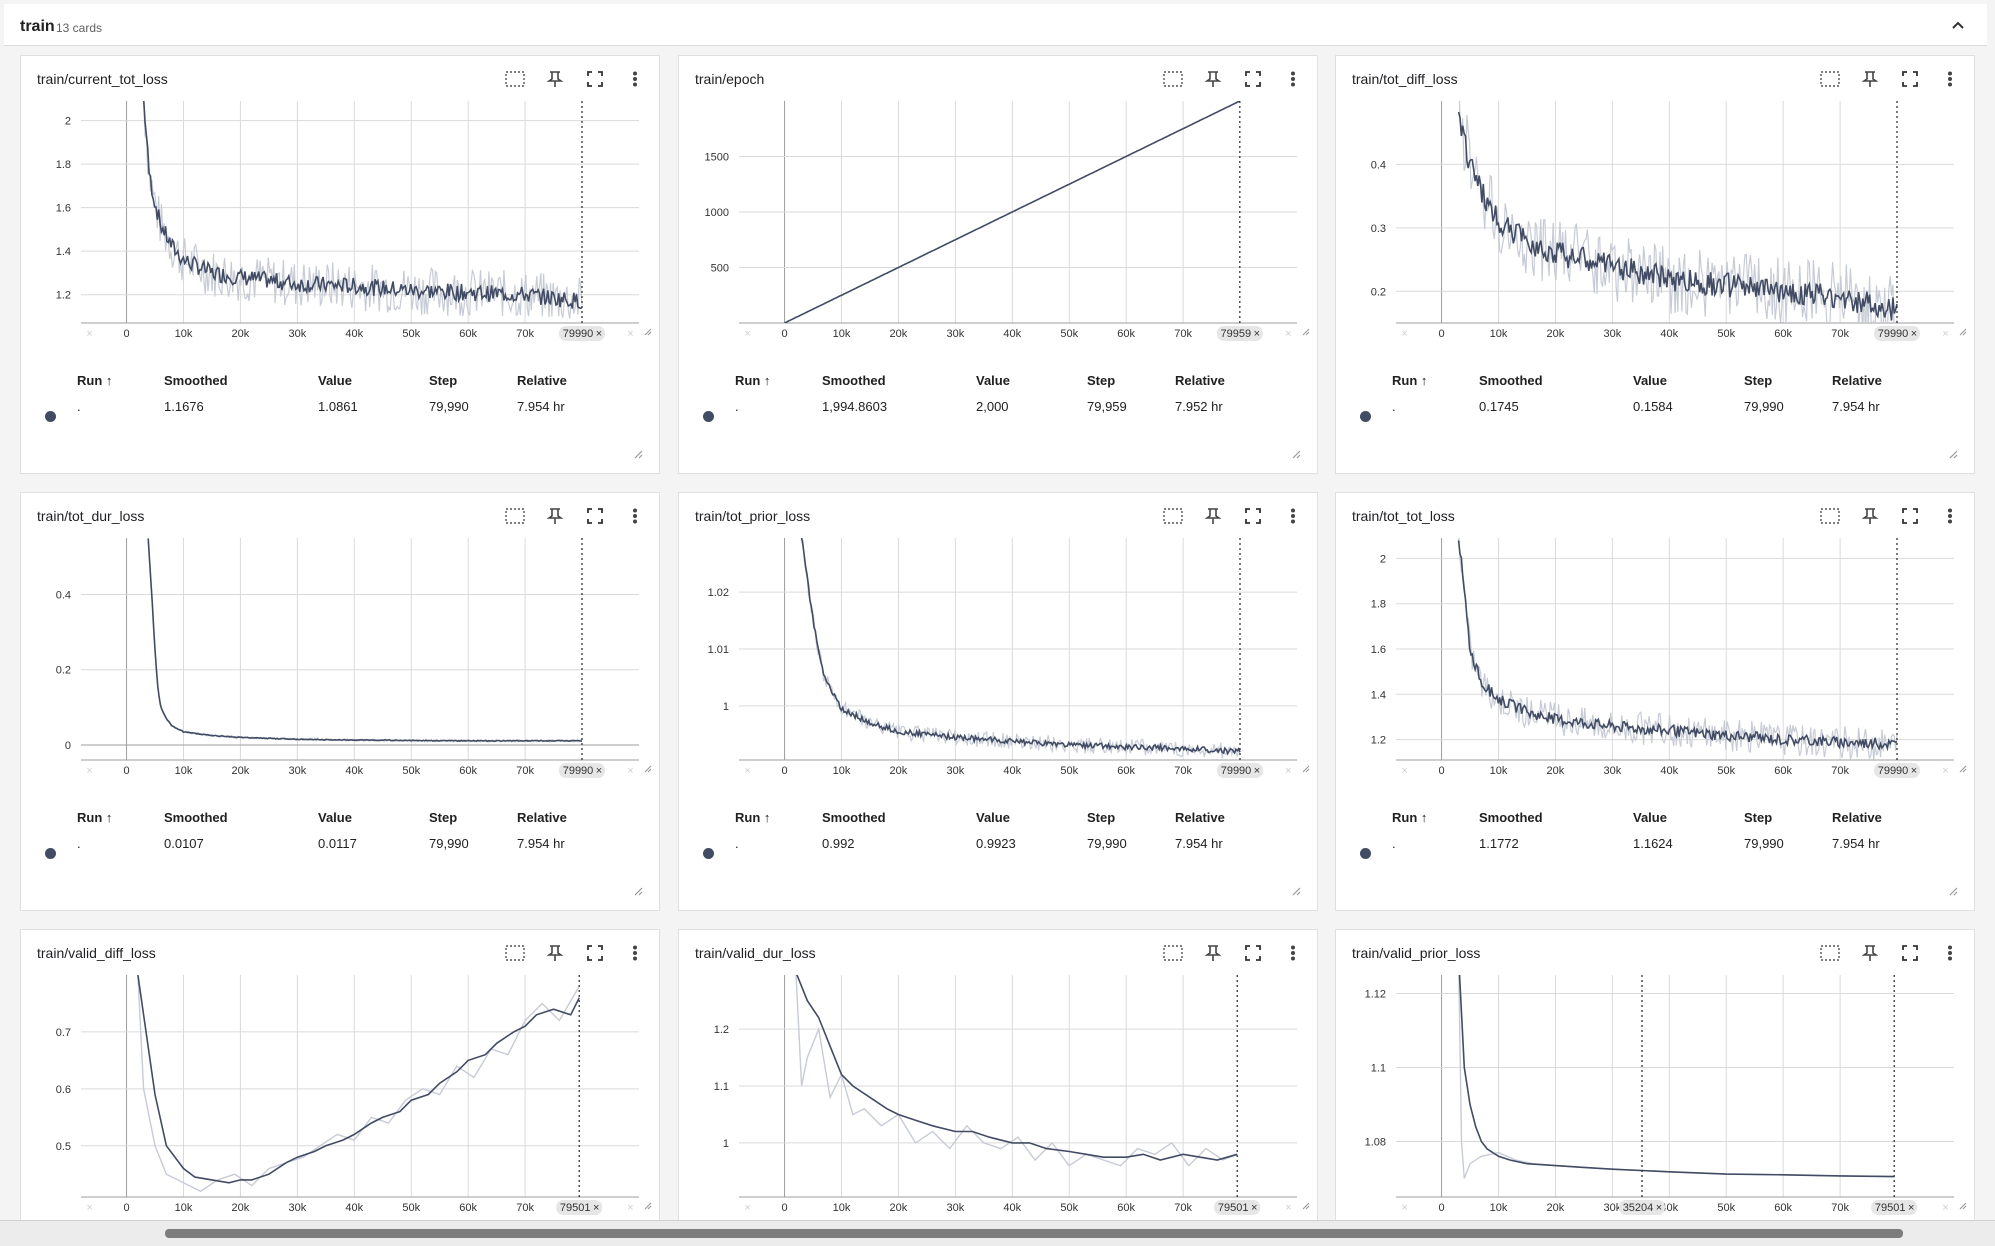 This screenshot has height=1246, width=1995. I want to click on step-cursor-badge, so click(579, 1207).